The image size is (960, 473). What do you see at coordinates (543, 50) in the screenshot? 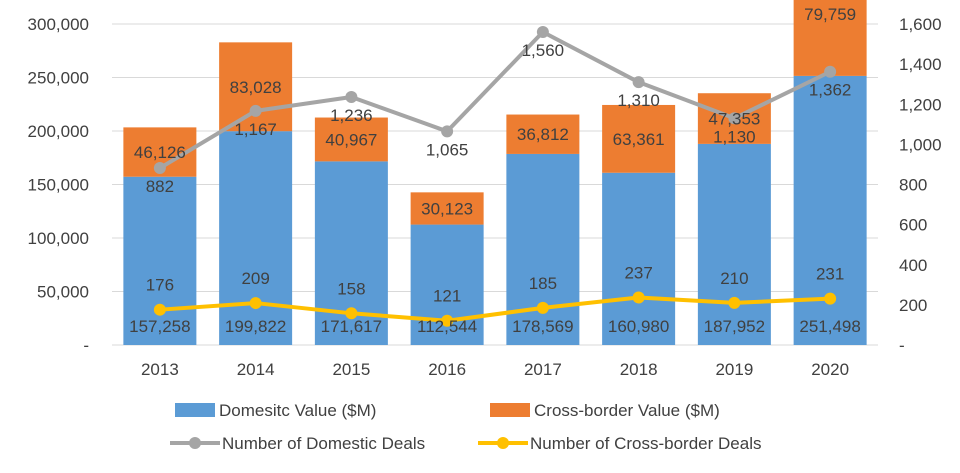
I see `data-label-domestic-deals: 1,560` at bounding box center [543, 50].